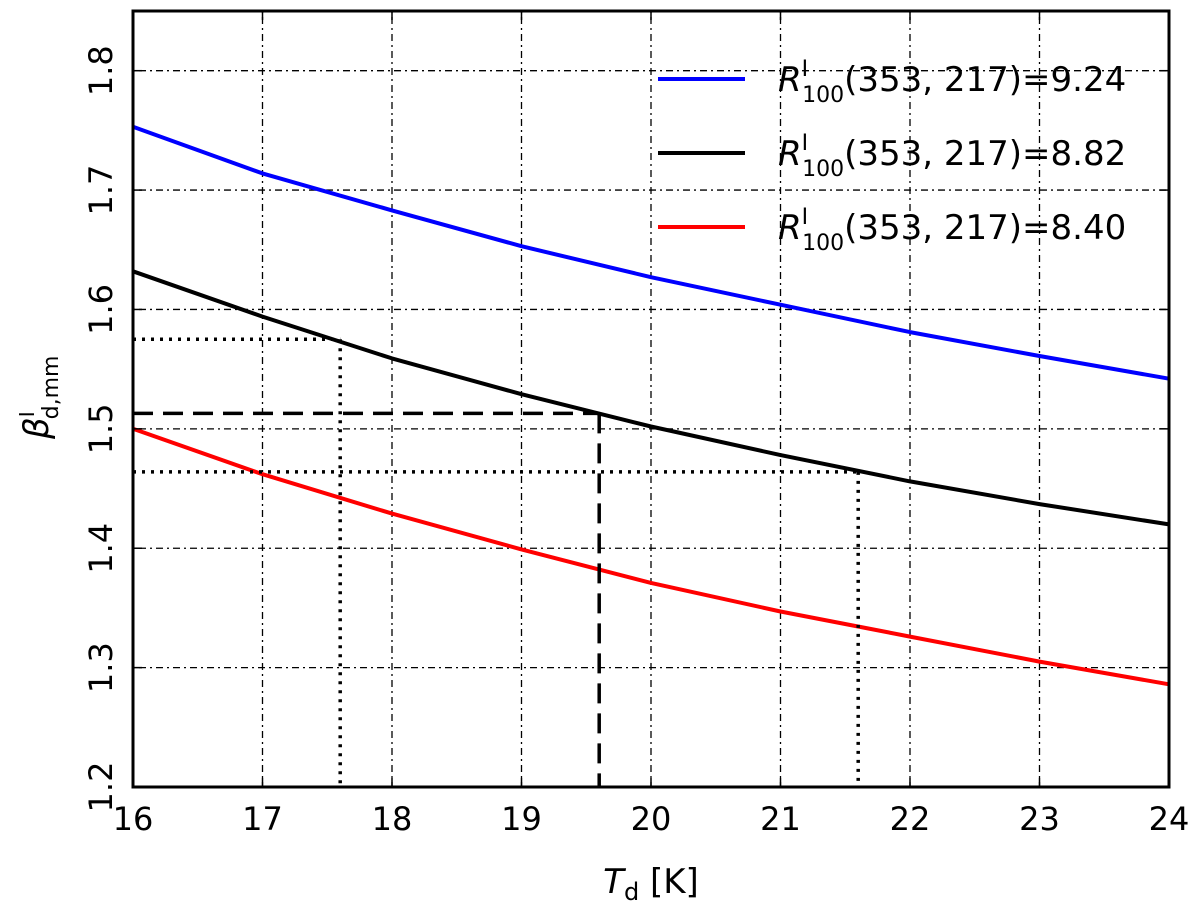  What do you see at coordinates (614, 882) in the screenshot?
I see `x-axis-symbol: T` at bounding box center [614, 882].